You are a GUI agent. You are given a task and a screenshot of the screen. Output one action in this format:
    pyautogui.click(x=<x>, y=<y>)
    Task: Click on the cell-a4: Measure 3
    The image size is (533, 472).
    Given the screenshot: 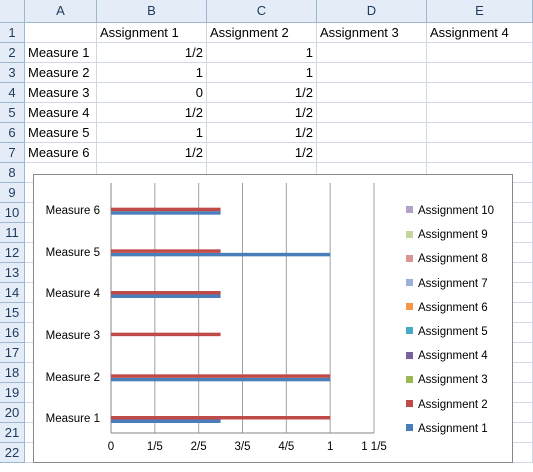 What is the action you would take?
    pyautogui.click(x=61, y=93)
    